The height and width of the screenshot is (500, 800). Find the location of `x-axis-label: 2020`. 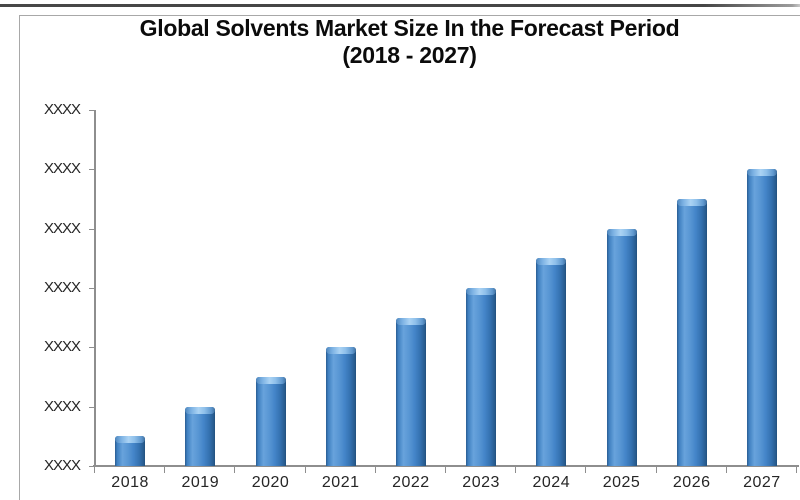

x-axis-label: 2020 is located at coordinates (270, 482).